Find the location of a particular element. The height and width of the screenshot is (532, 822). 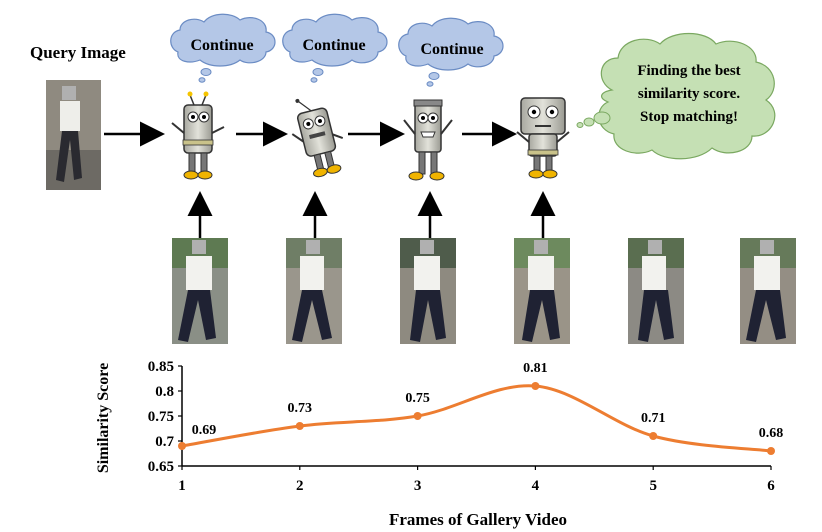

stop-bubble-line-2: similarity score. is located at coordinates (689, 94).